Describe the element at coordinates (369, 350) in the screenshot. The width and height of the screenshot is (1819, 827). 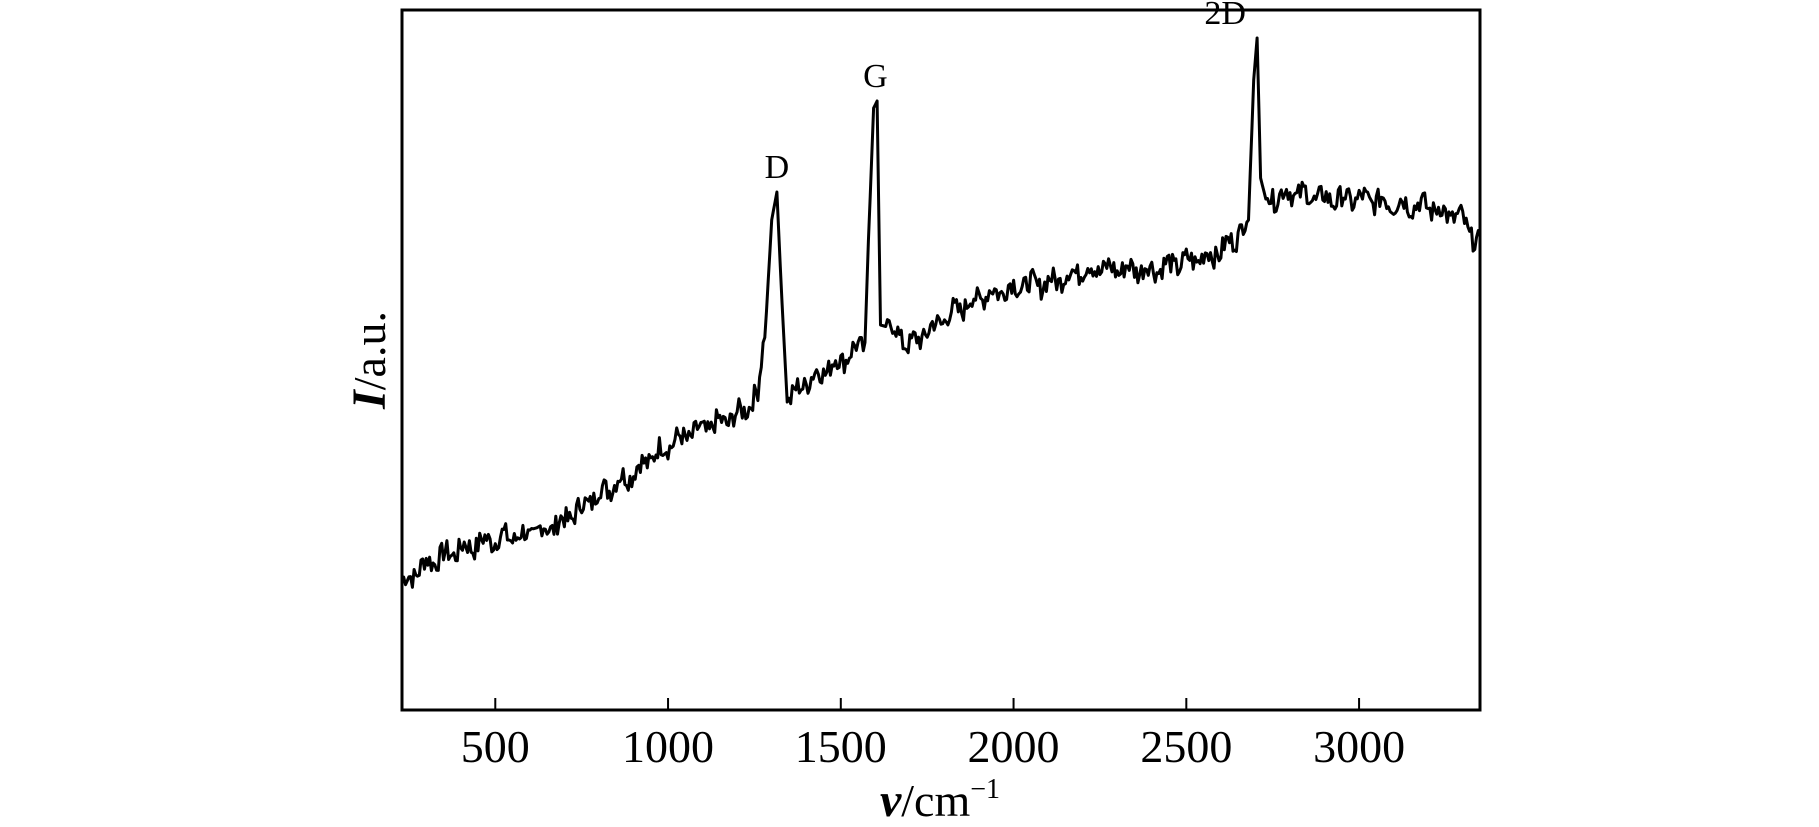
I see `y-axis-unit: /a.u.` at that location.